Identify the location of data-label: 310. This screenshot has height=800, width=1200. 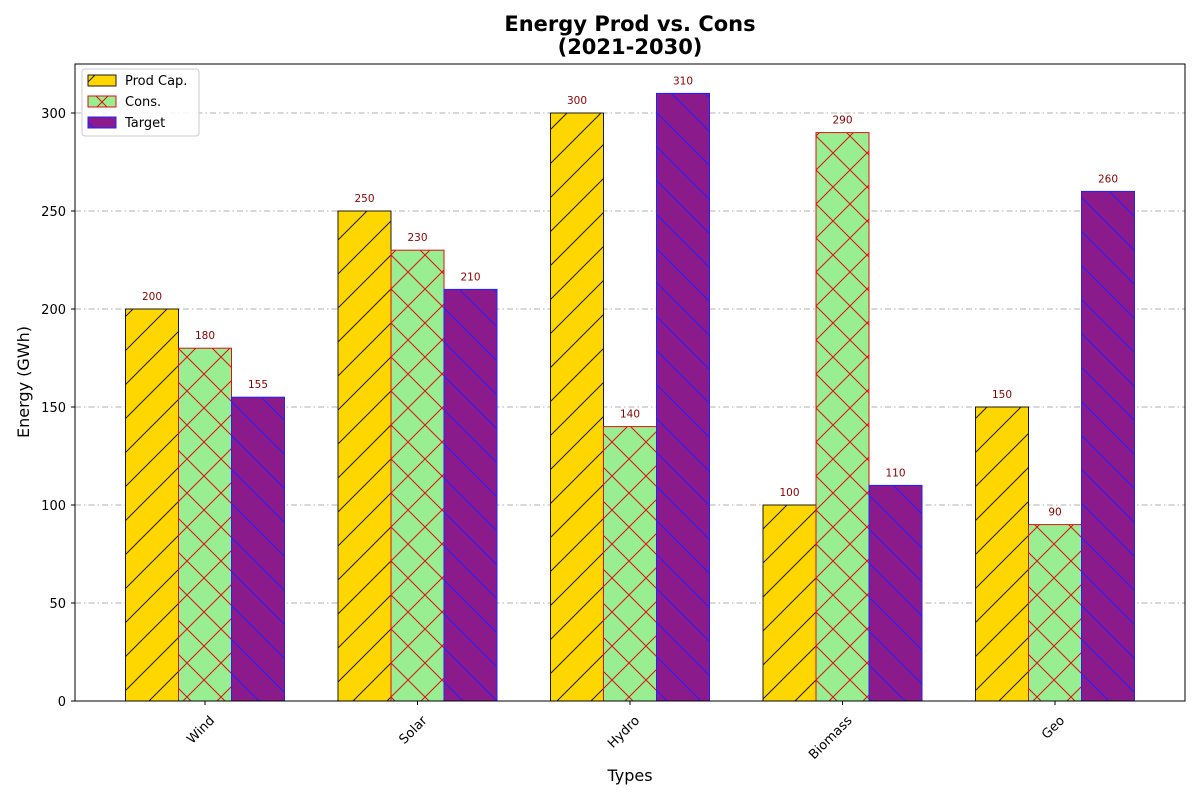
(683, 81).